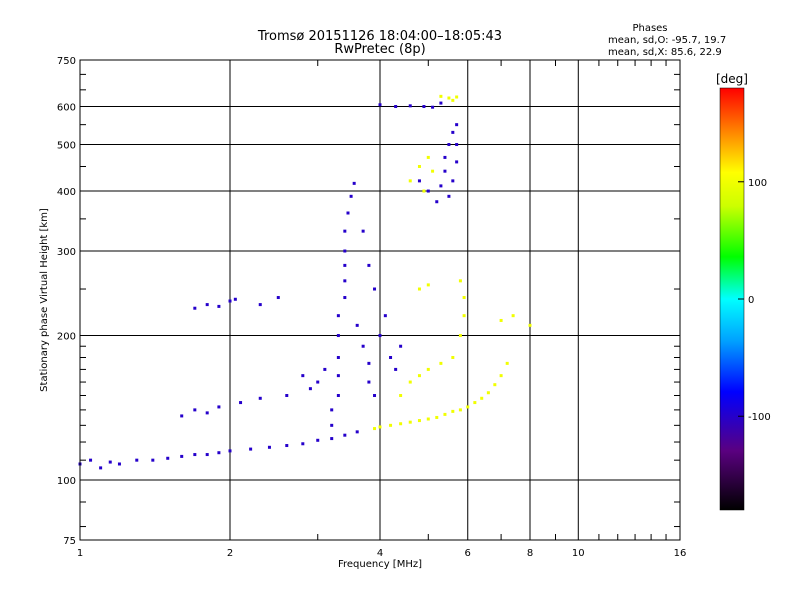  What do you see at coordinates (667, 40) in the screenshot?
I see `stats-line-o: mean, sd,O: -95.7, 19.7` at bounding box center [667, 40].